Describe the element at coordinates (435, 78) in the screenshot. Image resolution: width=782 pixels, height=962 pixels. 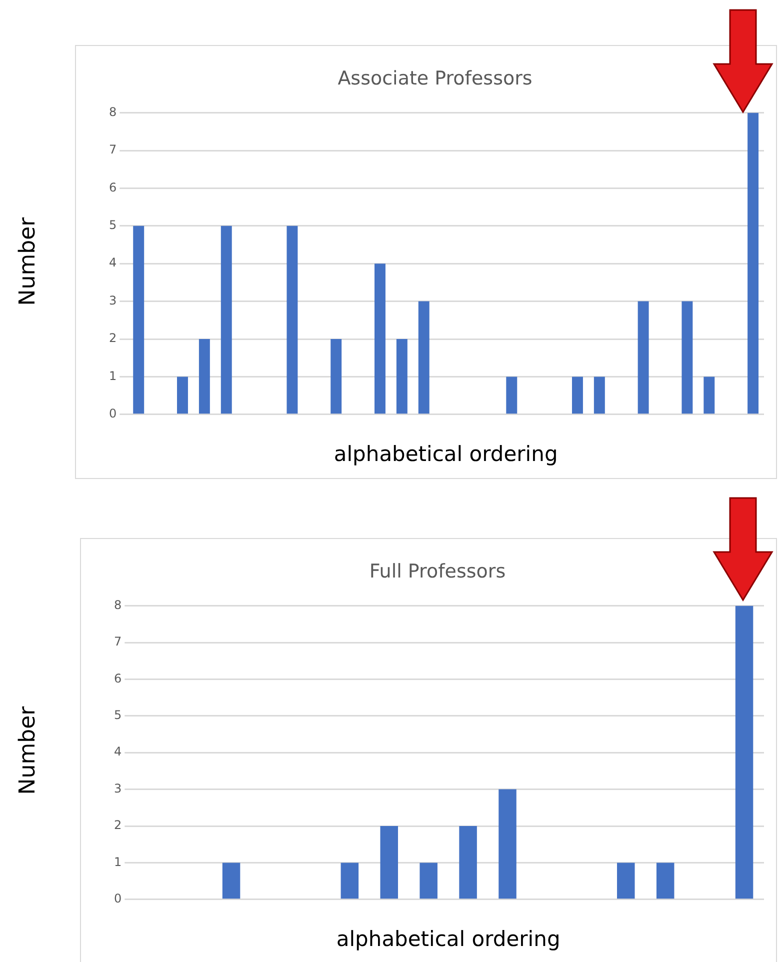
I see `chart-title: Associate Professors` at that location.